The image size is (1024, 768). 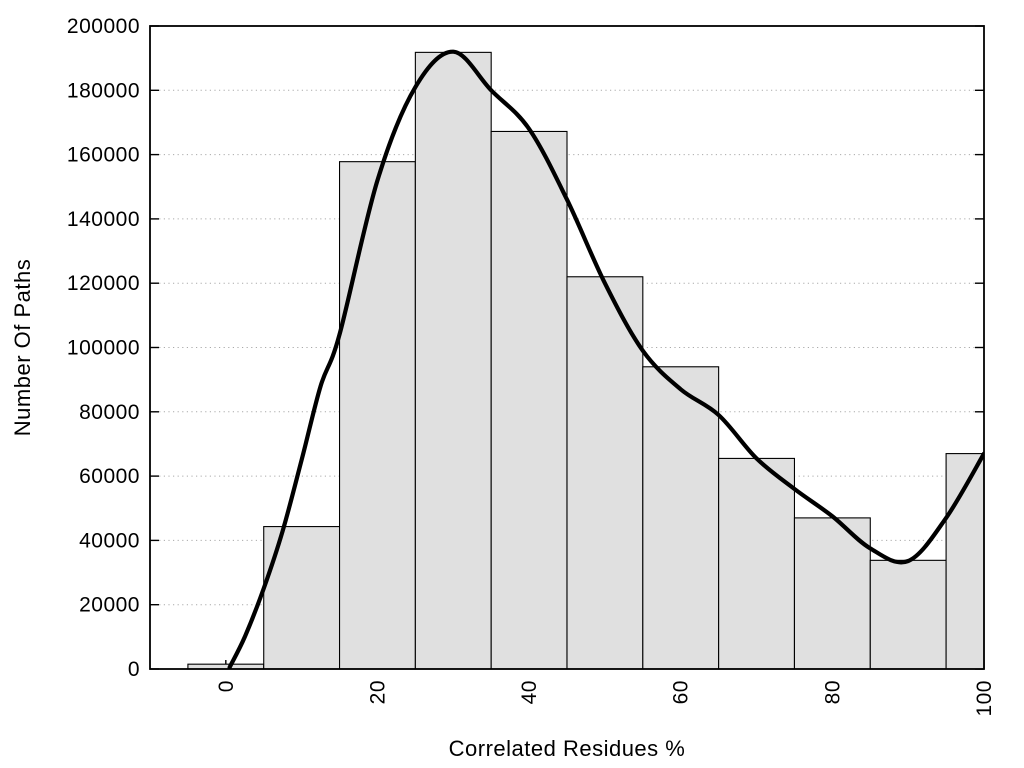 What do you see at coordinates (605, 698) in the screenshot?
I see `x-axis-tick-labels: 0 20 40 60 80 100` at bounding box center [605, 698].